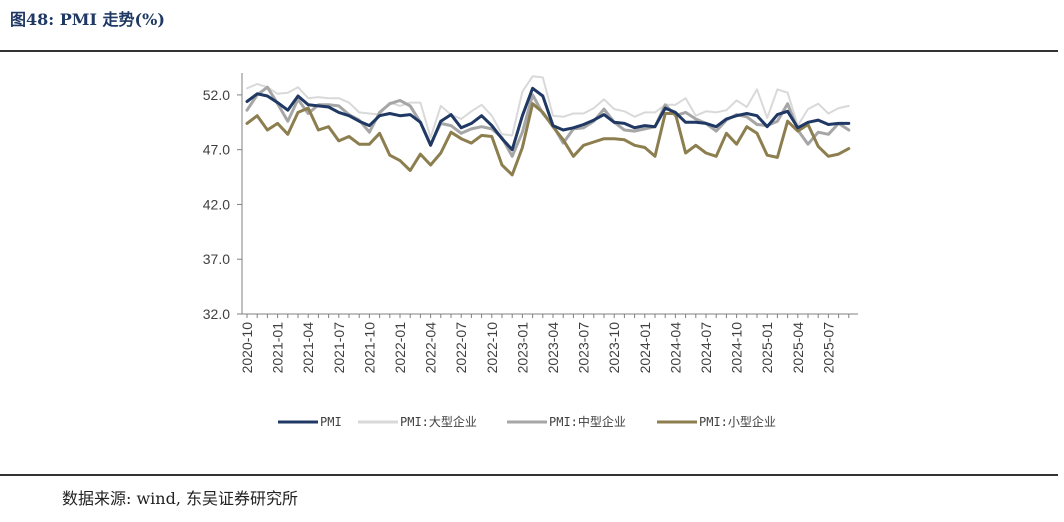 Image resolution: width=1064 pixels, height=522 pixels. Describe the element at coordinates (216, 204) in the screenshot. I see `y-tick-label: 42.0` at that location.